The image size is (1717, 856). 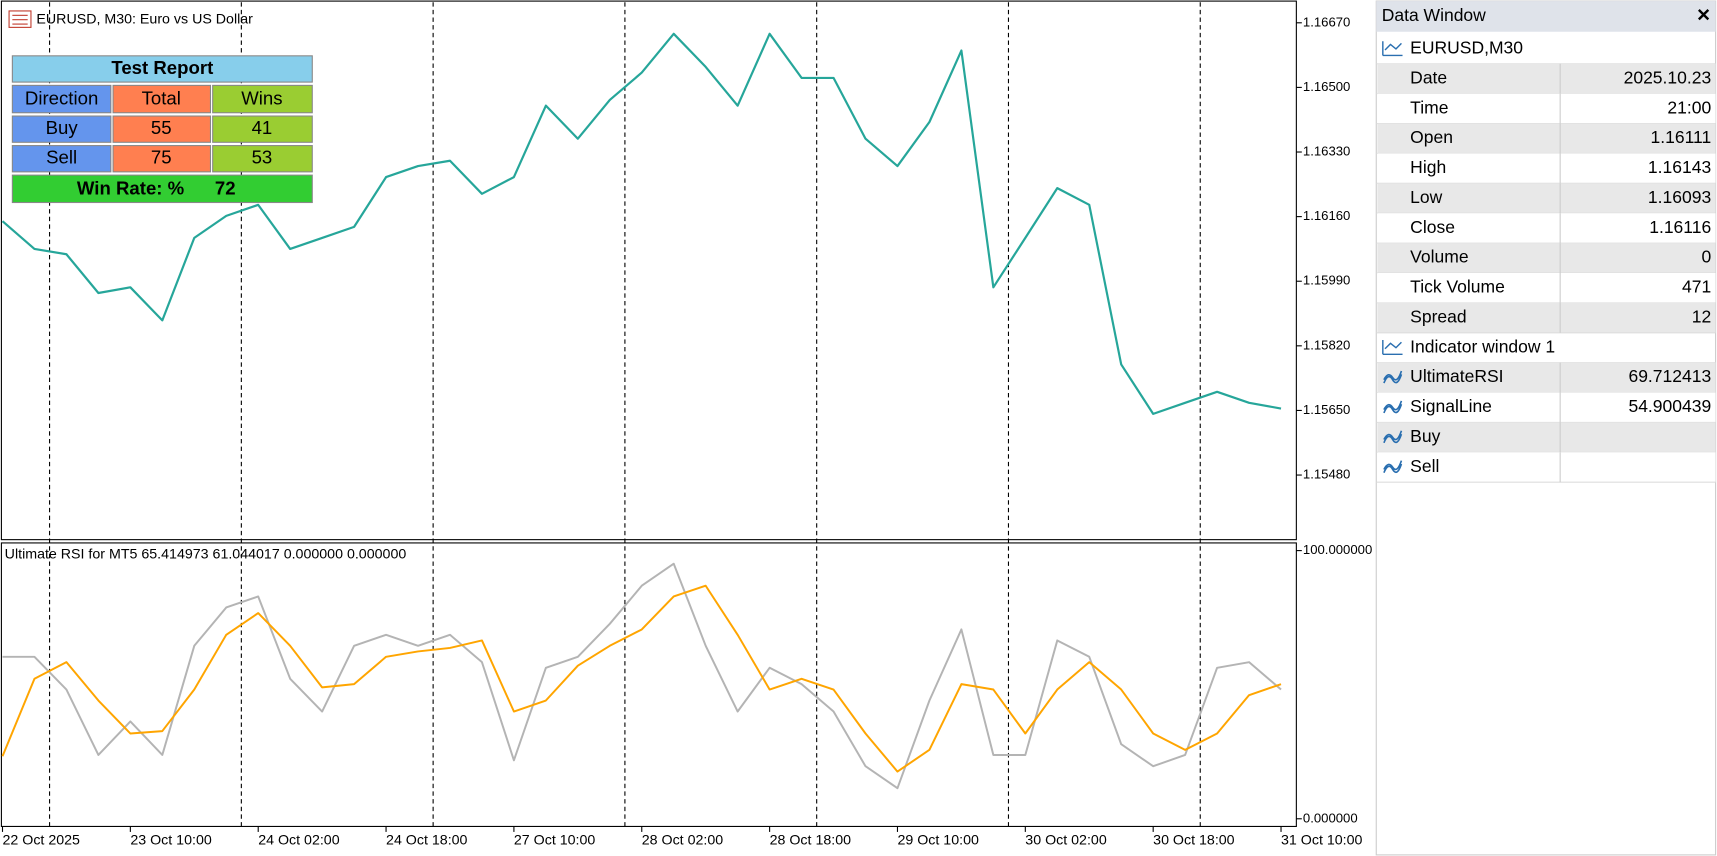 What do you see at coordinates (1703, 15) in the screenshot?
I see `close-button: ✕` at bounding box center [1703, 15].